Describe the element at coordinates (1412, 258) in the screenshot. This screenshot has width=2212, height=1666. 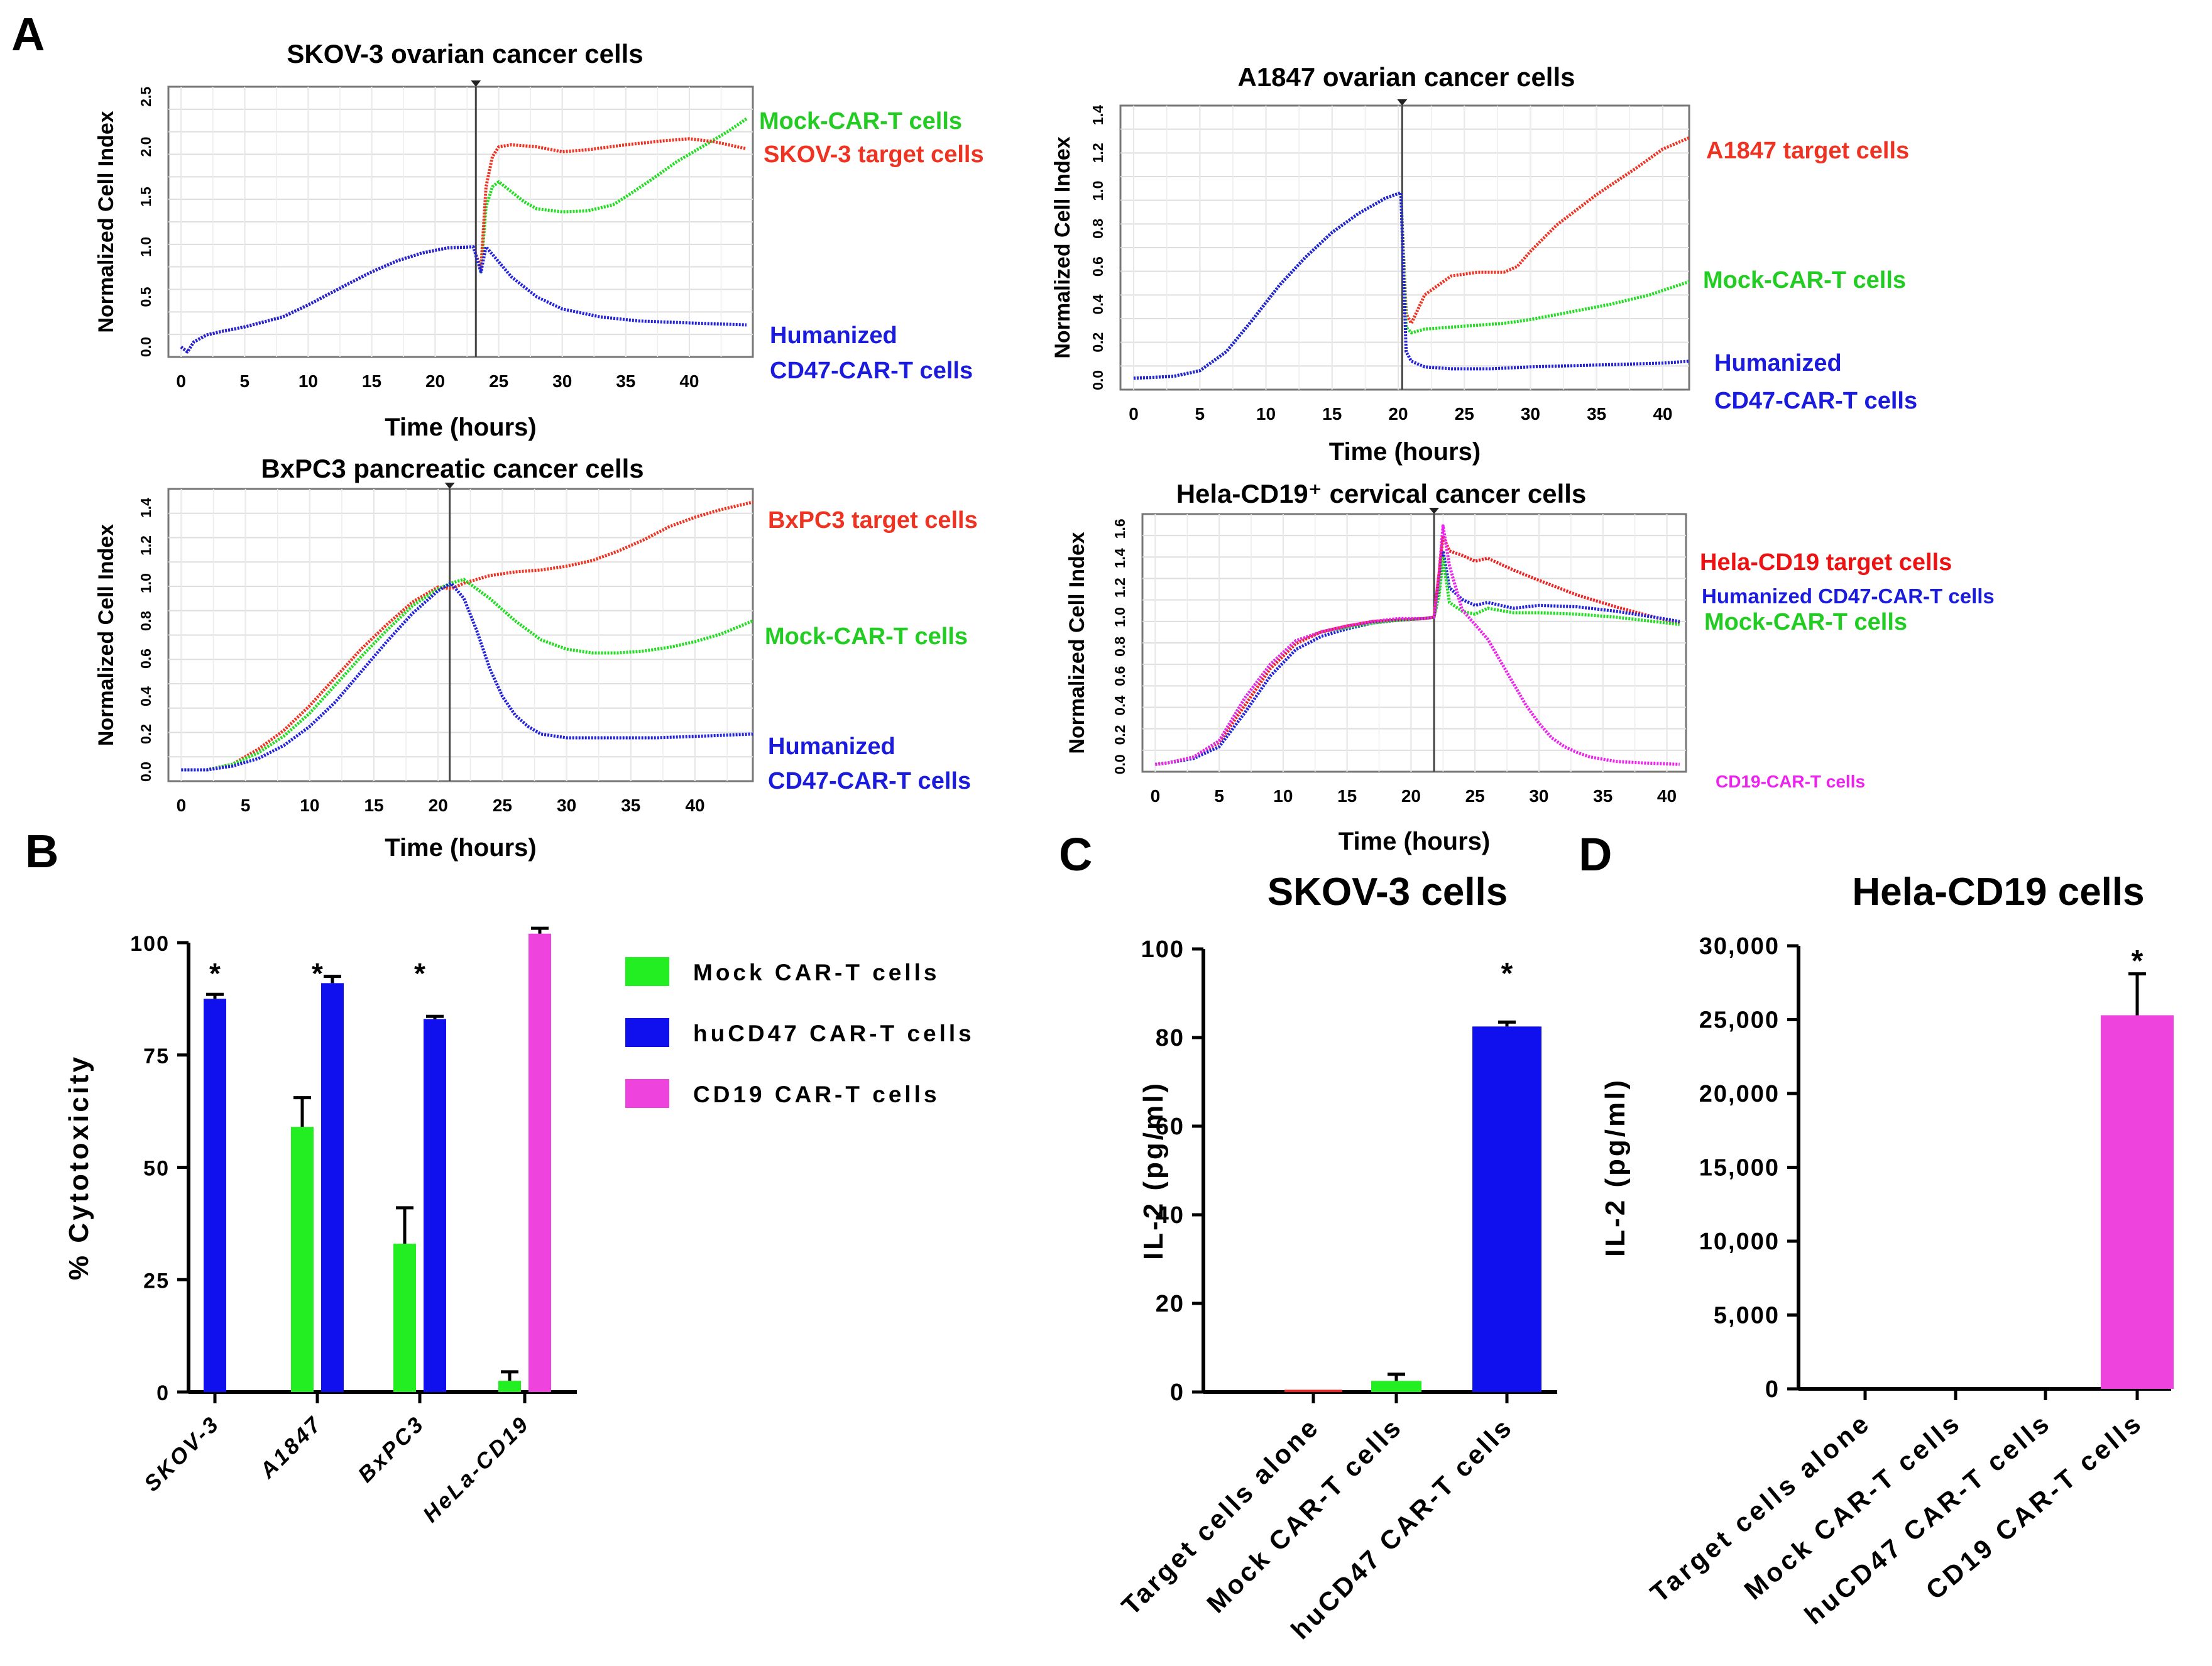
I see `series-line-a1847-target-cells` at that location.